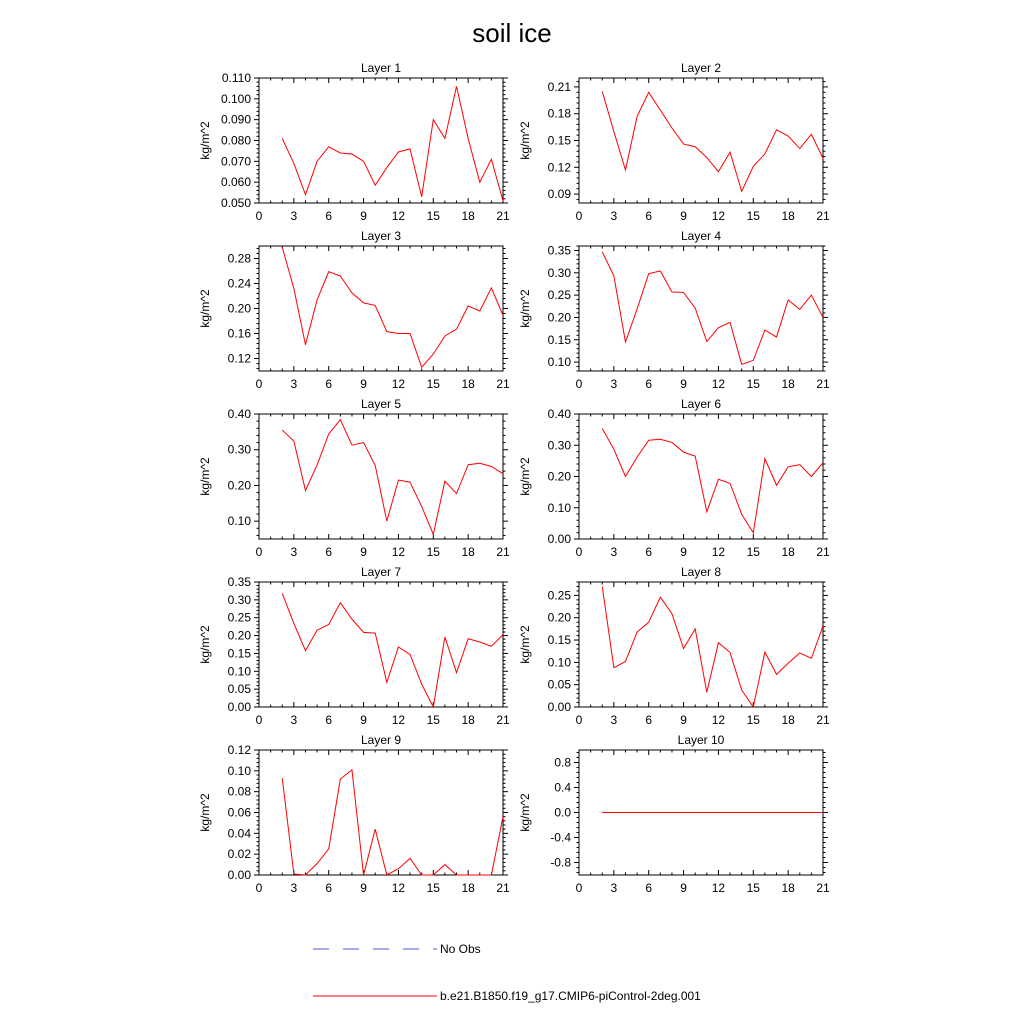  I want to click on panel-title: Layer 3, so click(381, 236).